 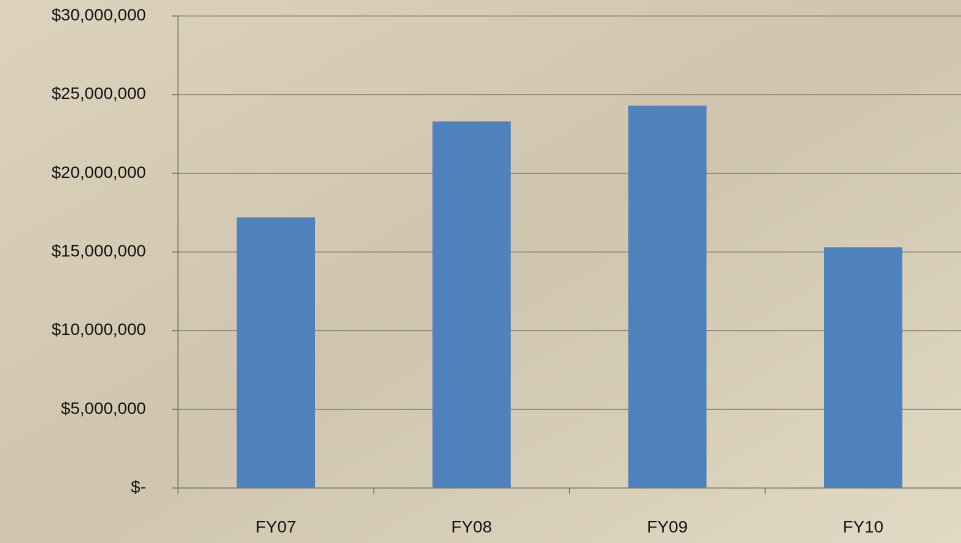 What do you see at coordinates (98, 250) in the screenshot?
I see `y-tick-label: $15,000,000` at bounding box center [98, 250].